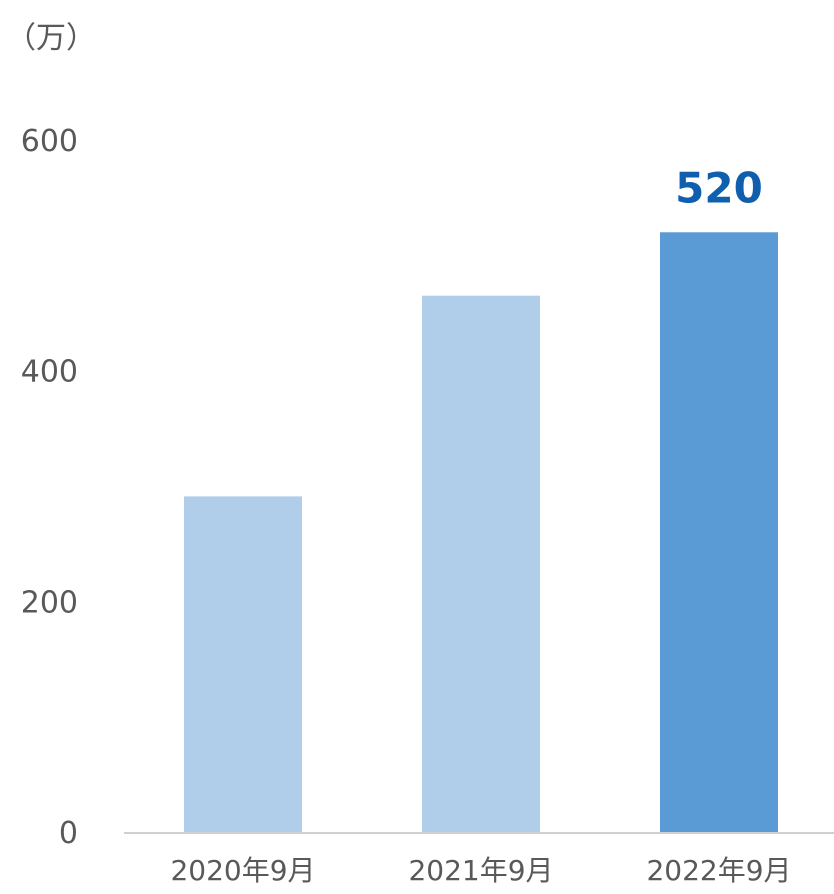  Describe the element at coordinates (51, 38) in the screenshot. I see `unit-label: （万）` at that location.